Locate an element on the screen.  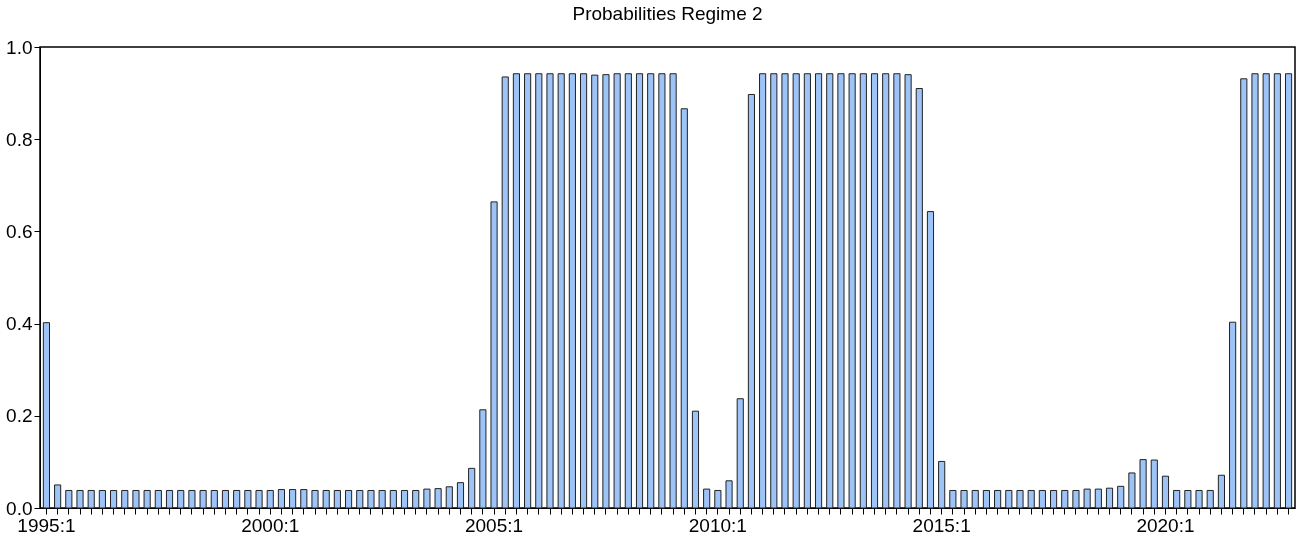
y-tick-label: 0.8 is located at coordinates (19, 139).